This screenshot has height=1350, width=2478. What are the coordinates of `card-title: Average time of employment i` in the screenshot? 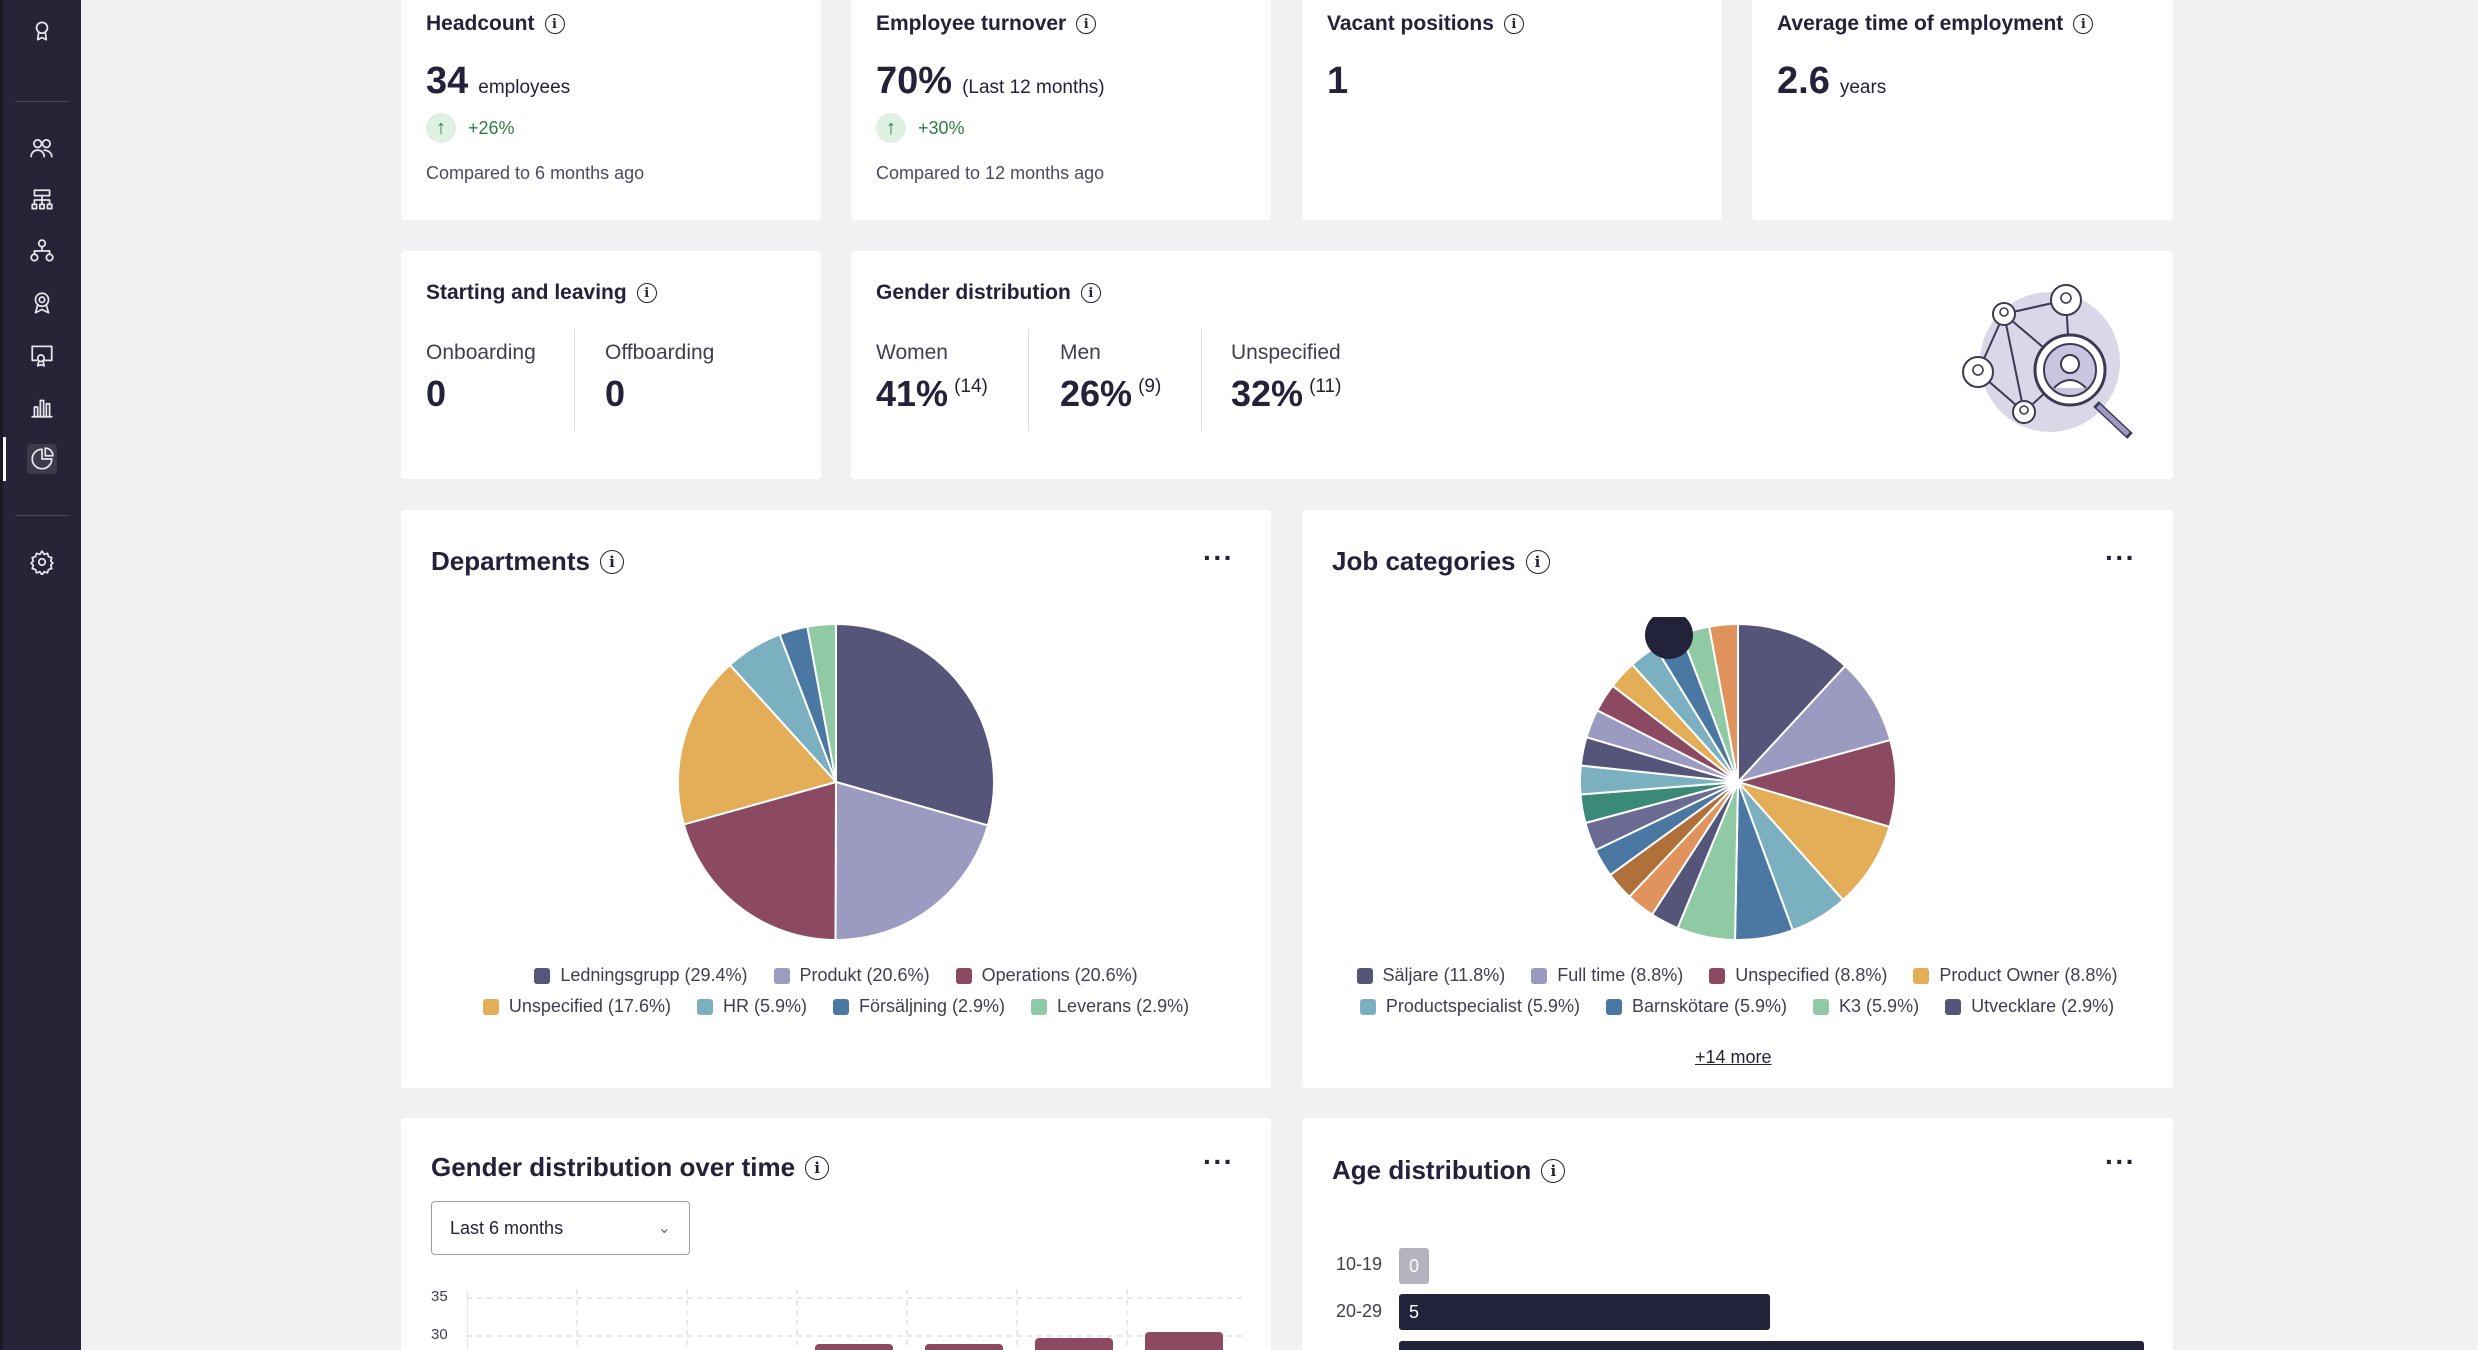 It's located at (1935, 24).